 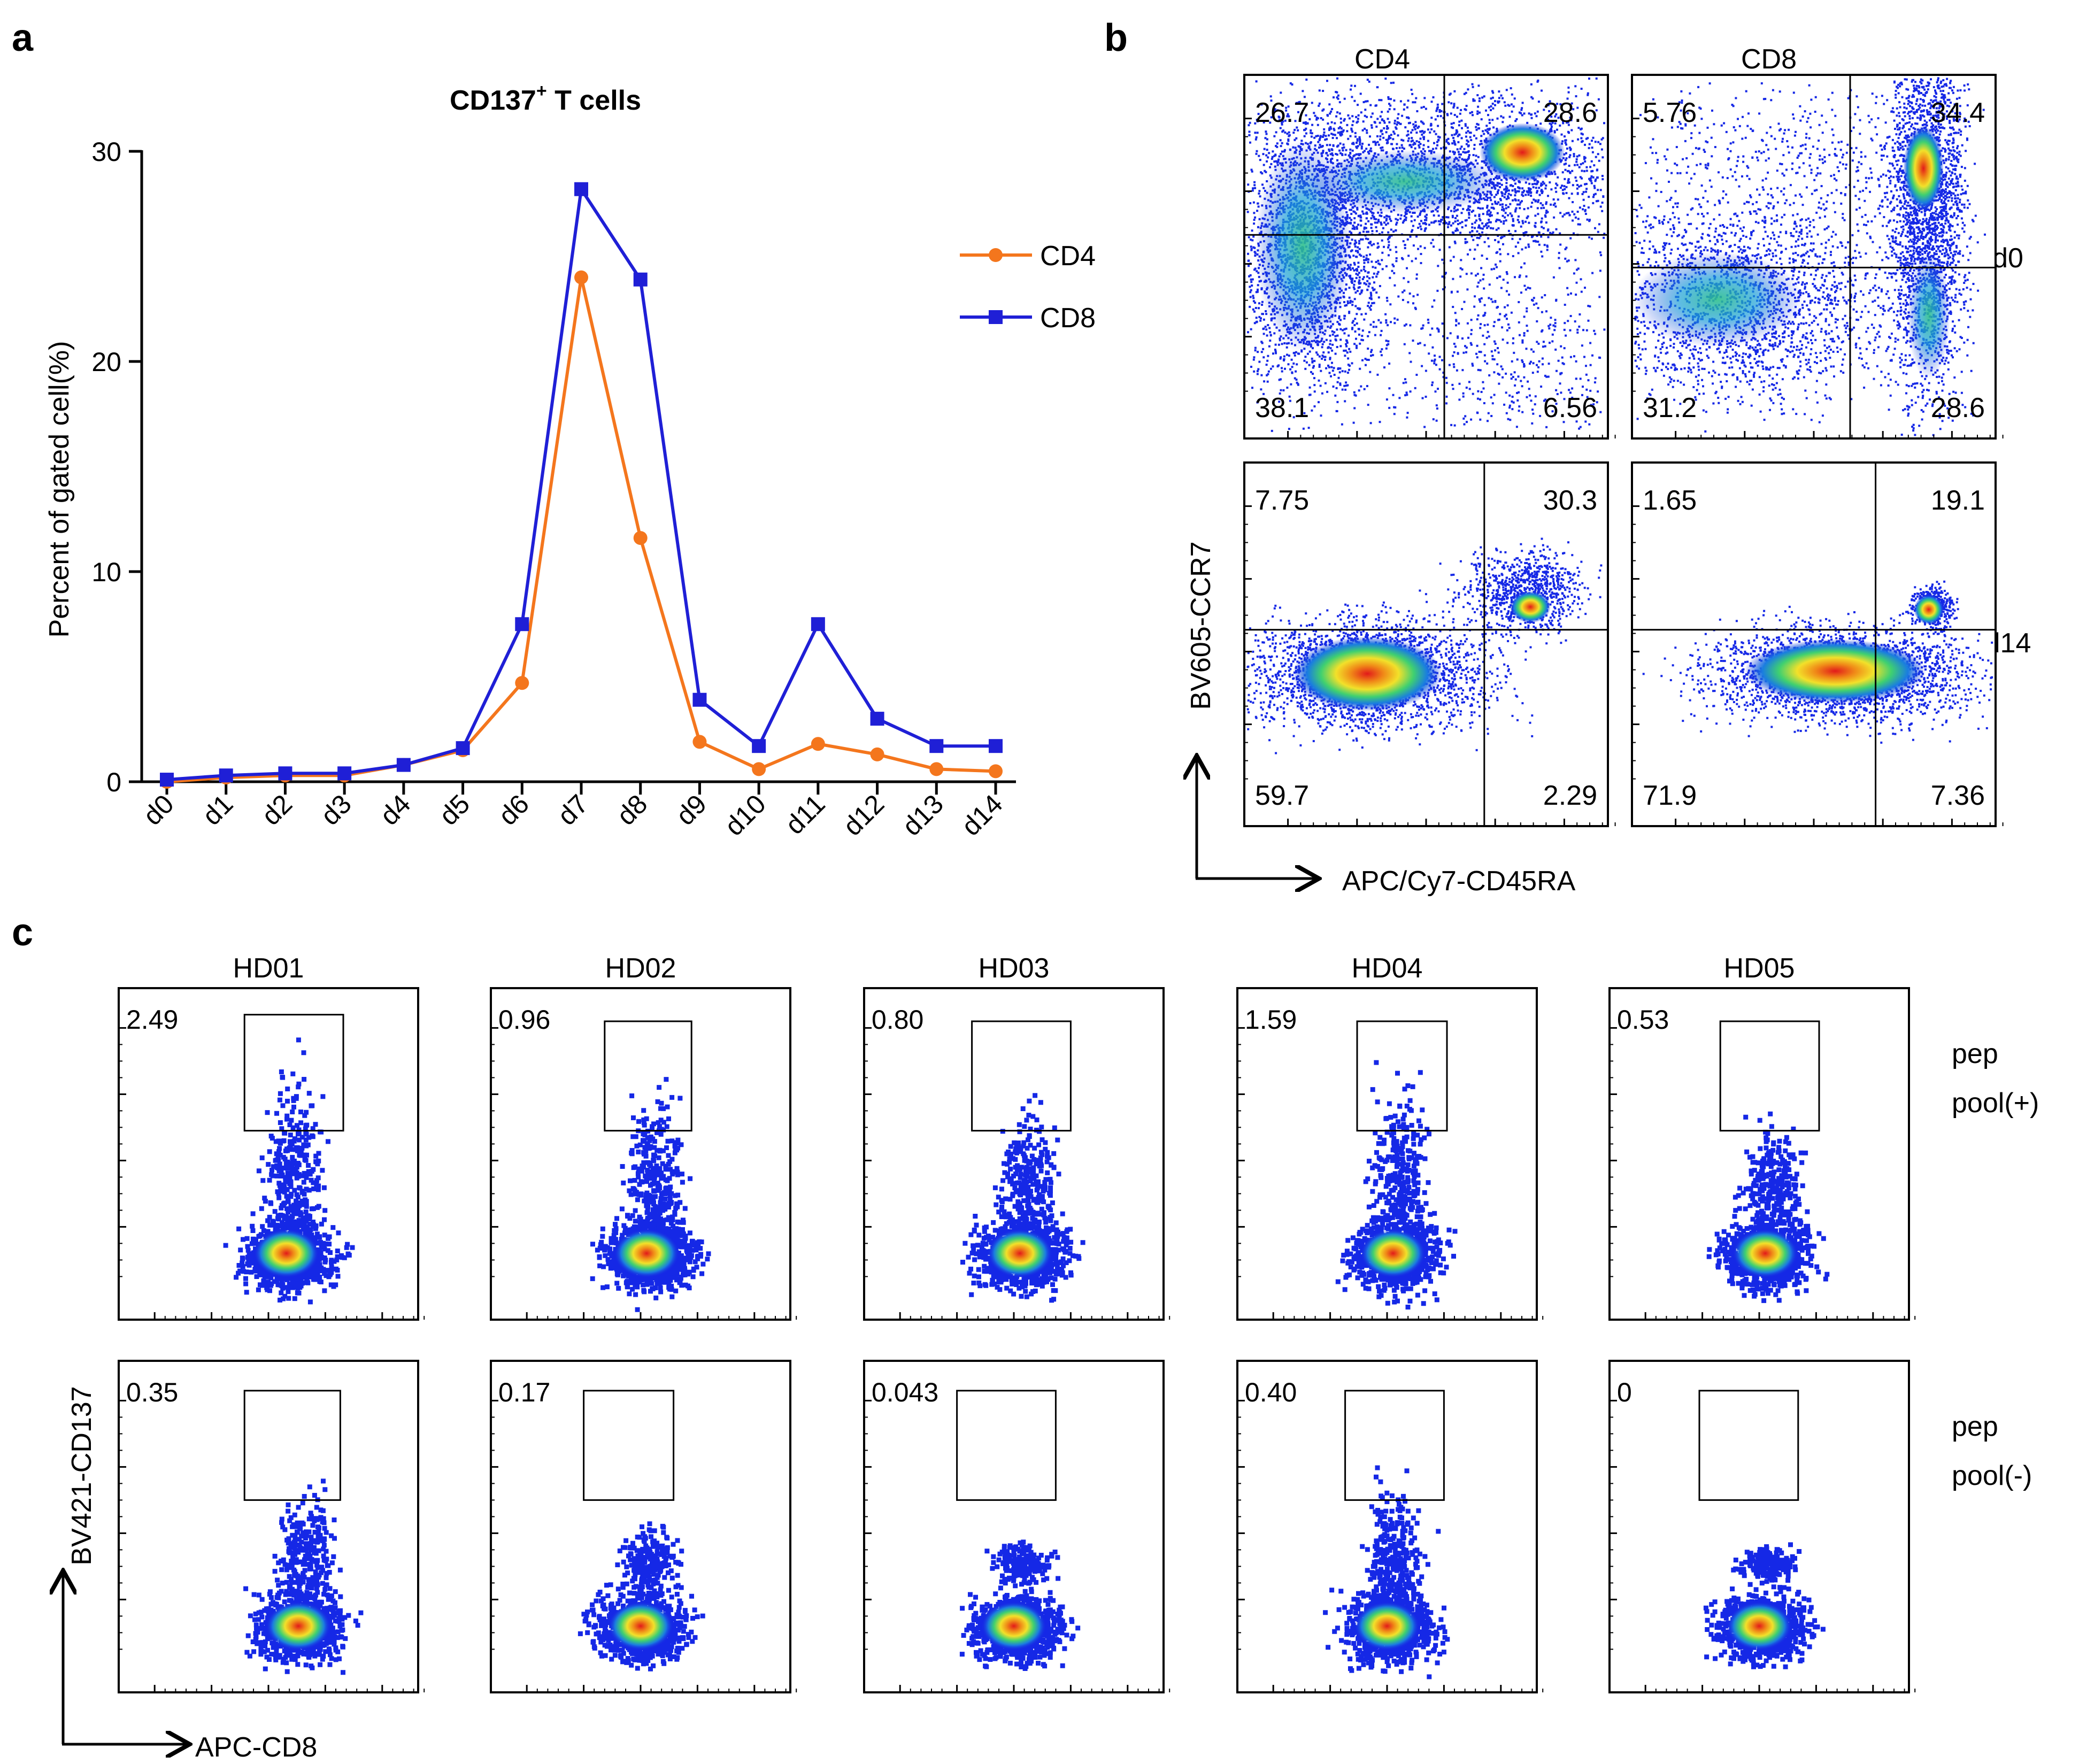 What do you see at coordinates (113, 782) in the screenshot?
I see `y-tick-label: 0` at bounding box center [113, 782].